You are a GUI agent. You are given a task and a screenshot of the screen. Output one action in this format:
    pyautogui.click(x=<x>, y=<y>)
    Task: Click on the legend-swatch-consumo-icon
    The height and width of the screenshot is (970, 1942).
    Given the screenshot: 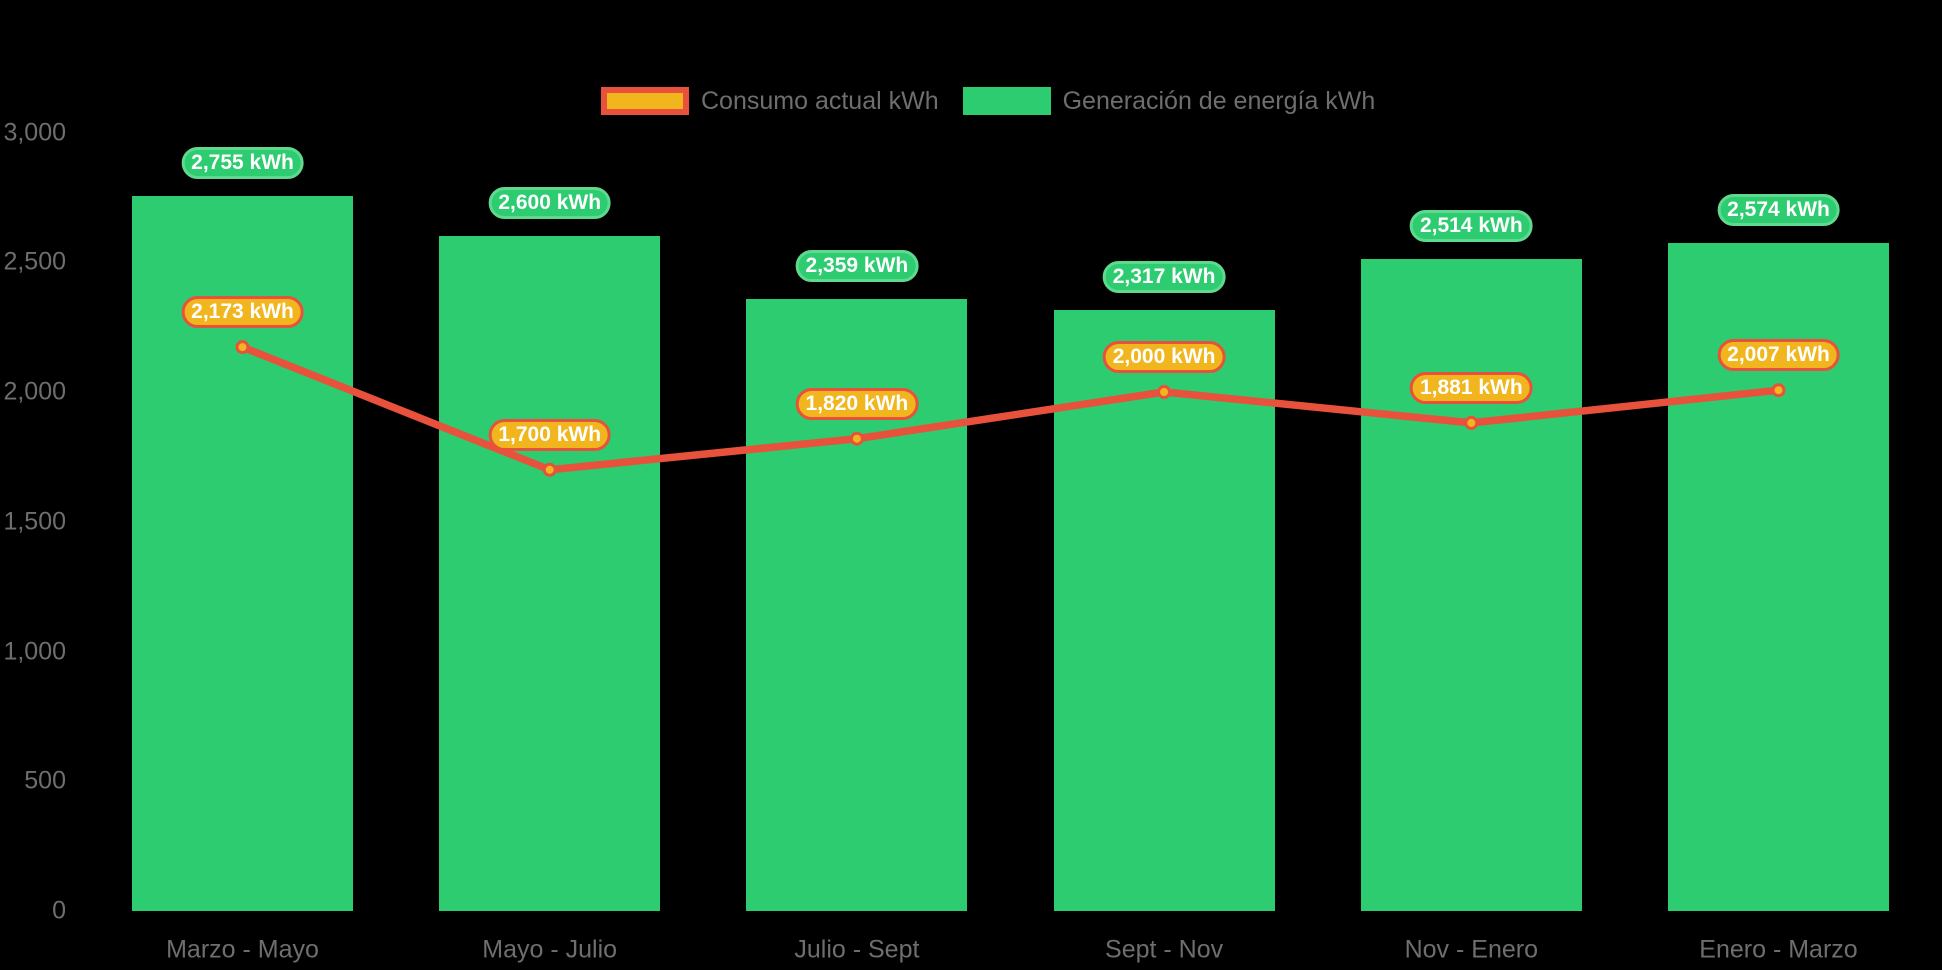 What is the action you would take?
    pyautogui.click(x=645, y=101)
    